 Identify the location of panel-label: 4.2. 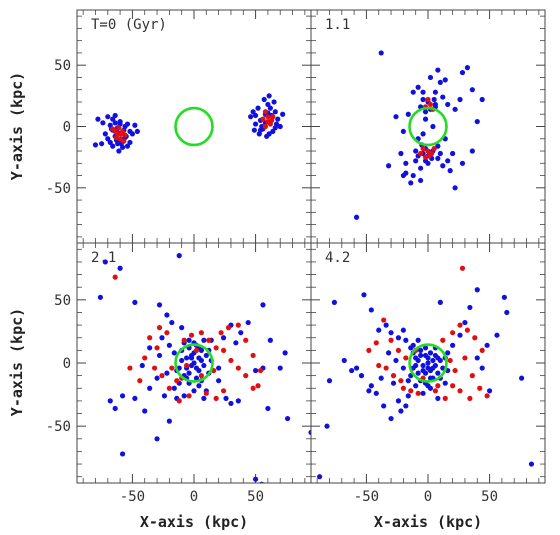
(337, 258).